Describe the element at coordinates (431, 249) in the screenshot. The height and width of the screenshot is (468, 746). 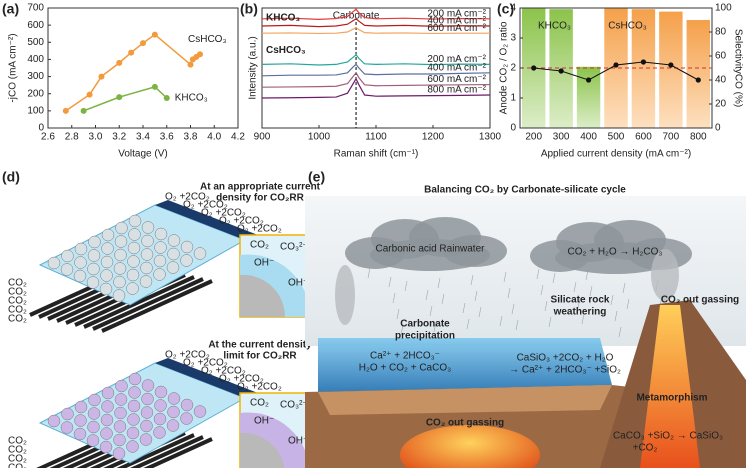
I see `rain-label: Carbonic acid Rainwater` at that location.